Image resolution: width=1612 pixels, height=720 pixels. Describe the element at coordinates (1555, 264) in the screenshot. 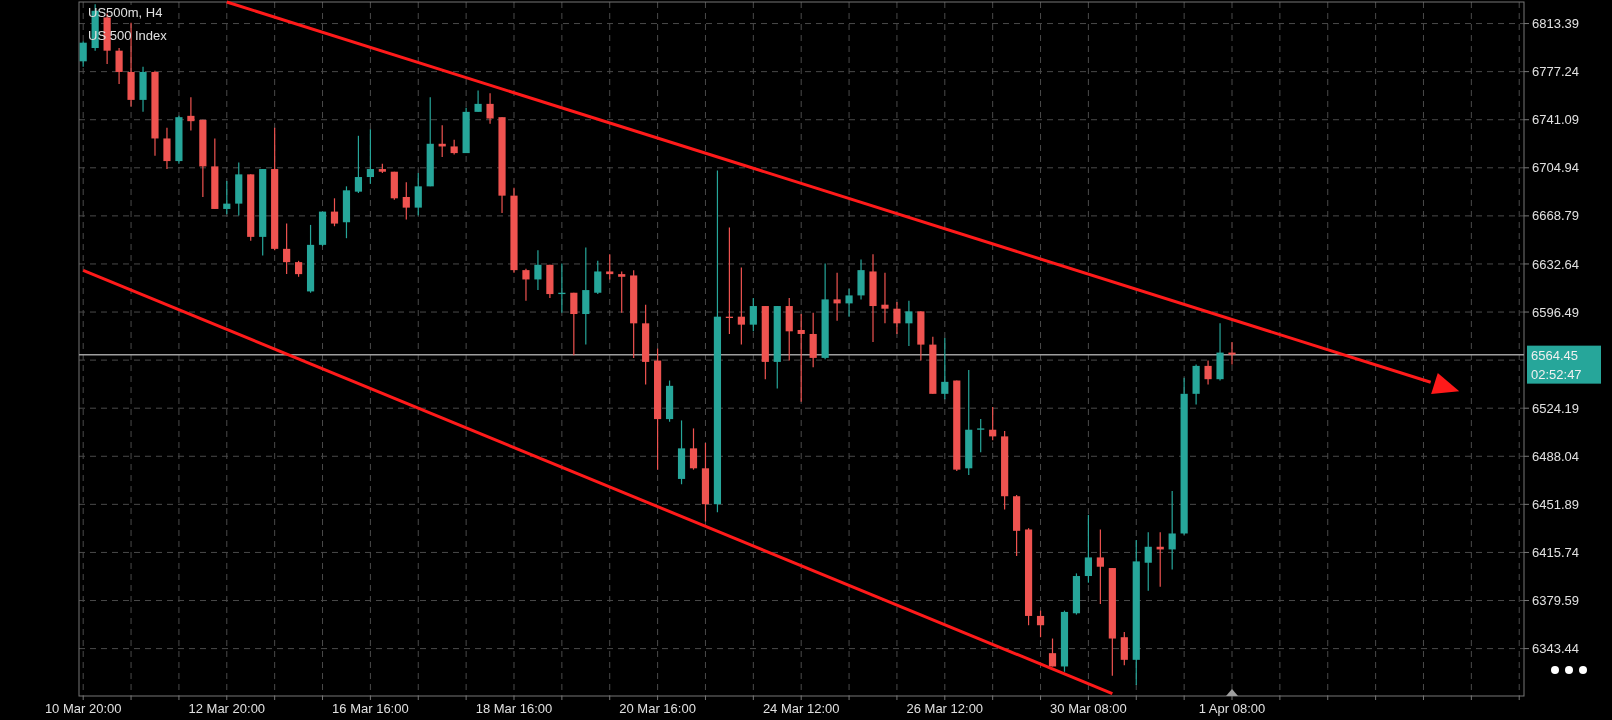

I see `y-tick-label: 6632.64` at that location.